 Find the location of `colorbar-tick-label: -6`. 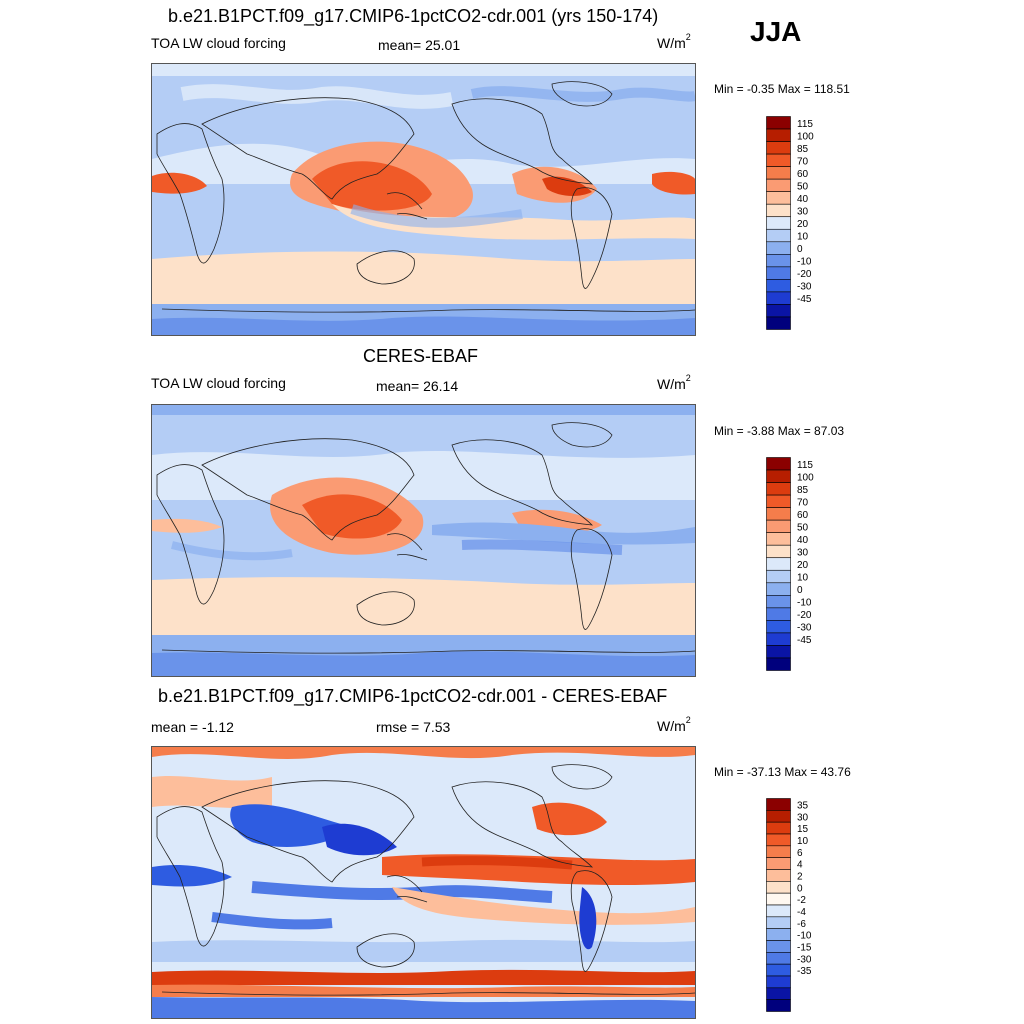

colorbar-tick-label: -6 is located at coordinates (801, 924).